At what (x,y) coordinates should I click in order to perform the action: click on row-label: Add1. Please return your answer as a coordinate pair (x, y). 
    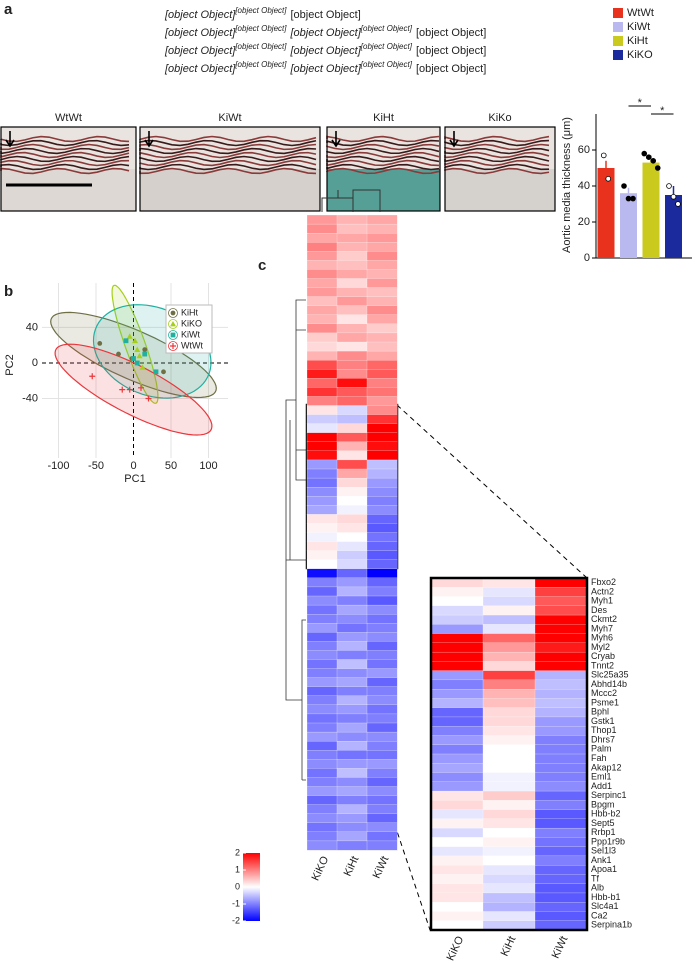
    Looking at the image, I should click on (601, 786).